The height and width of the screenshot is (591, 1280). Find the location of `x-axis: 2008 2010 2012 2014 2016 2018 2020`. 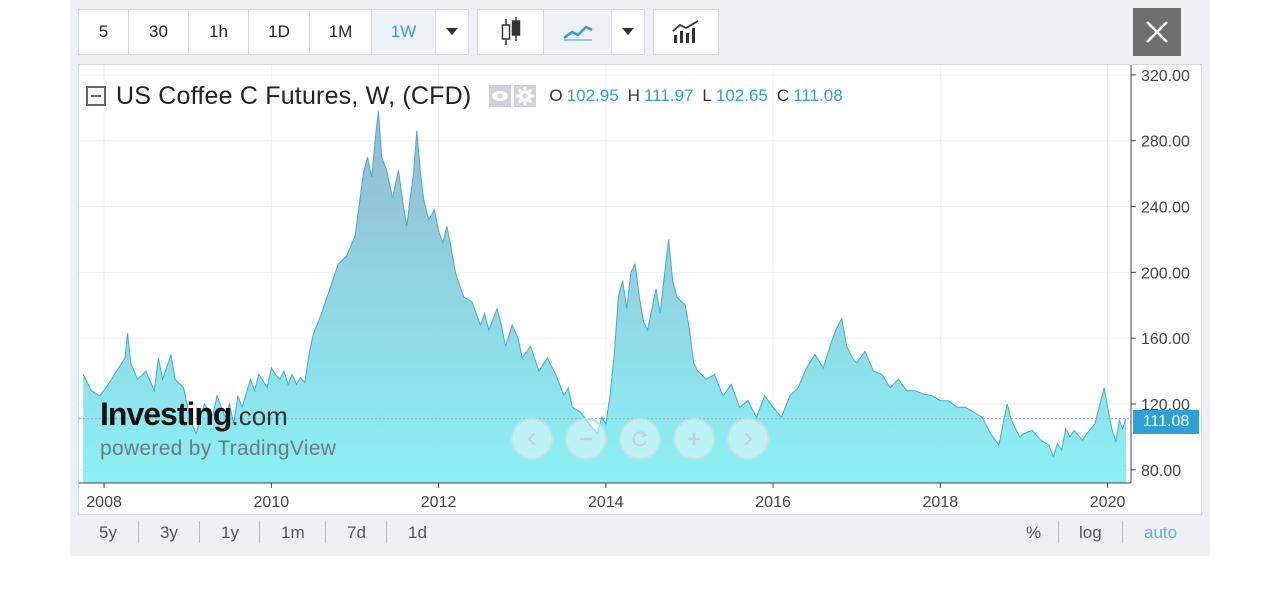

x-axis: 2008 2010 2012 2014 2016 2018 2020 is located at coordinates (605, 496).